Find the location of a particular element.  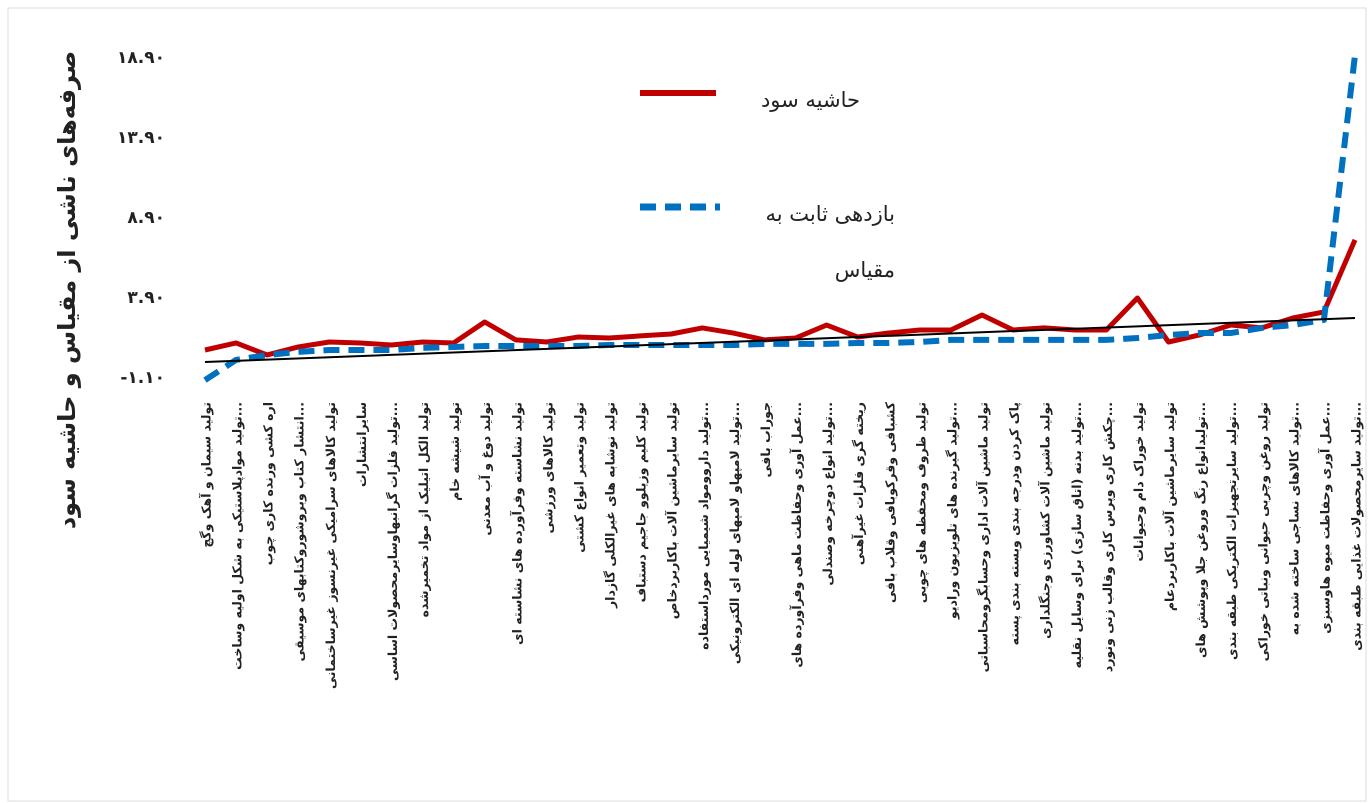

x-tick-label: اره کشی ورنده کاری چوب is located at coordinates (268, 483).